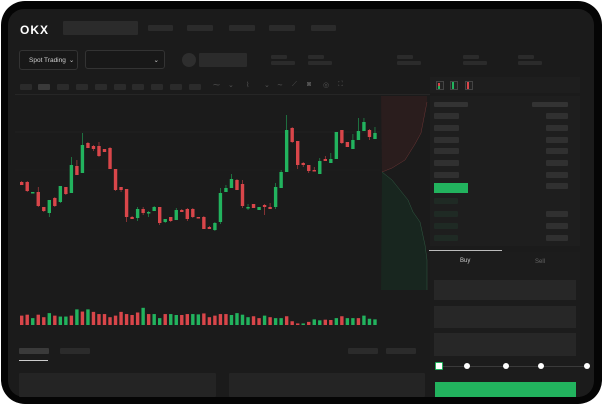 The height and width of the screenshot is (405, 603). I want to click on tab-open-orders, so click(34, 351).